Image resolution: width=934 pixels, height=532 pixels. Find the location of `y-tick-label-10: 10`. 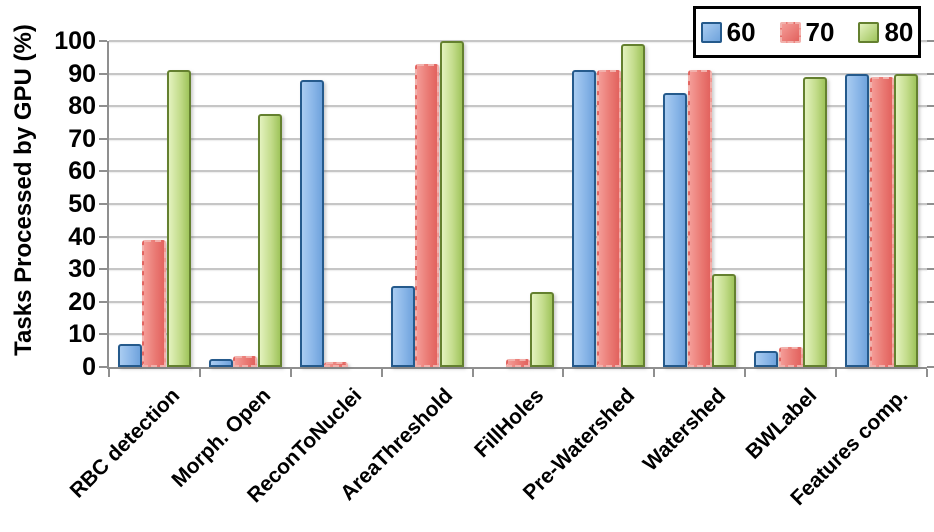

y-tick-label-10: 10 is located at coordinates (82, 334).